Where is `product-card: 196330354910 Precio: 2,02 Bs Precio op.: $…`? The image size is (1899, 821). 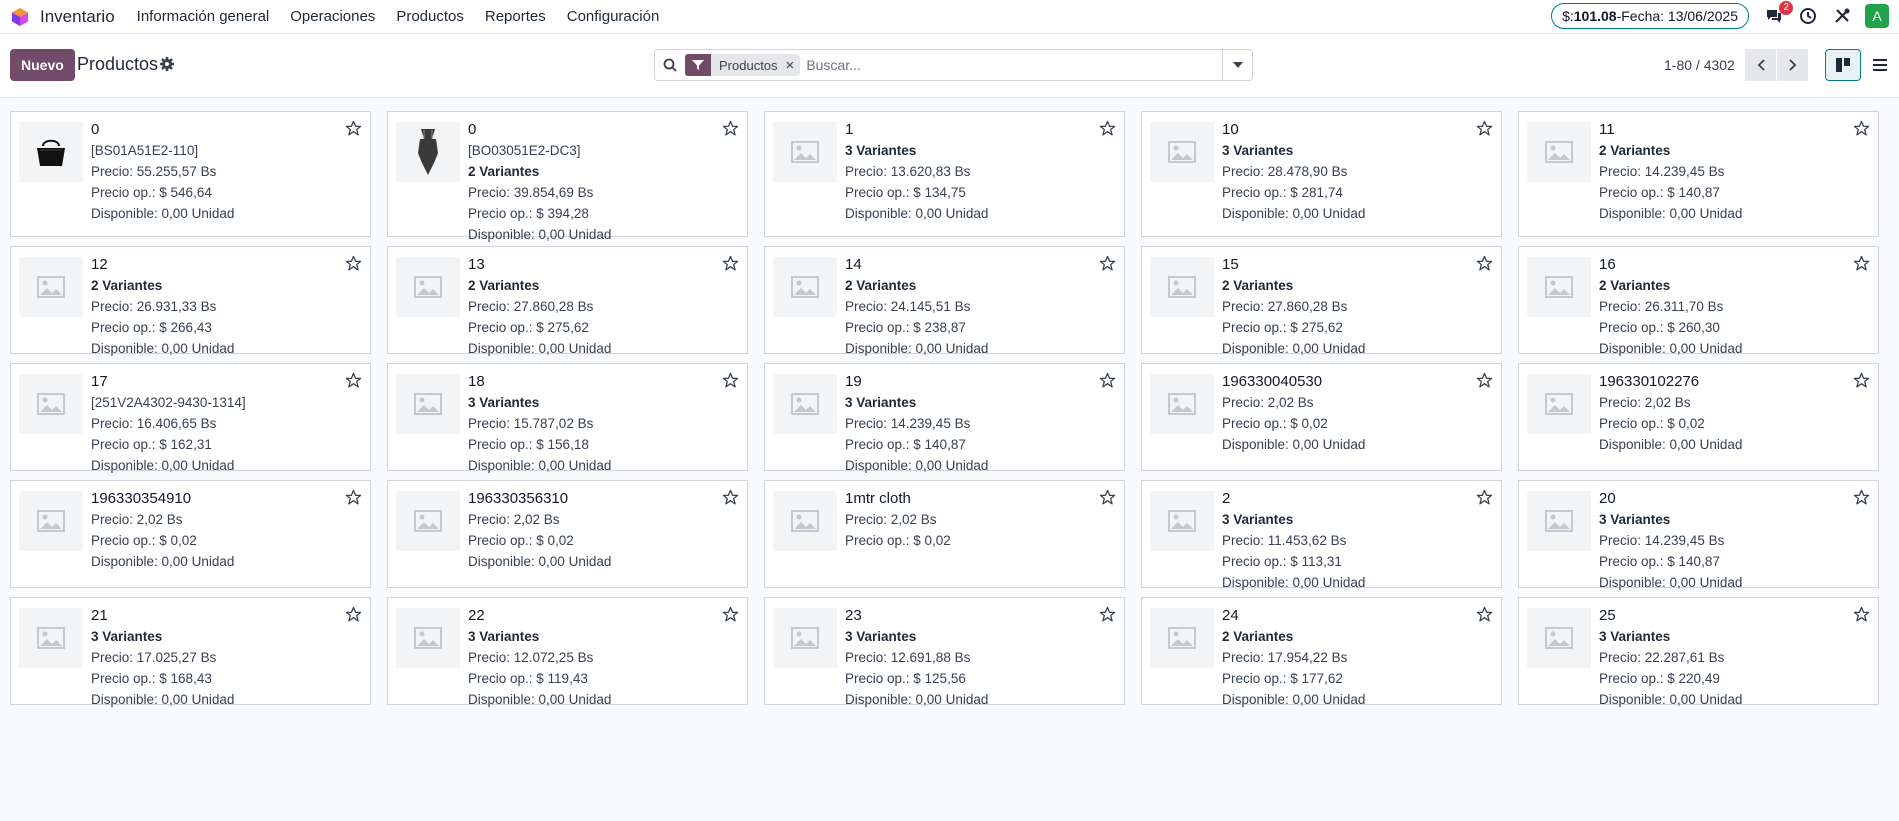 product-card: 196330354910 Precio: 2,02 Bs Precio op.: $… is located at coordinates (190, 534).